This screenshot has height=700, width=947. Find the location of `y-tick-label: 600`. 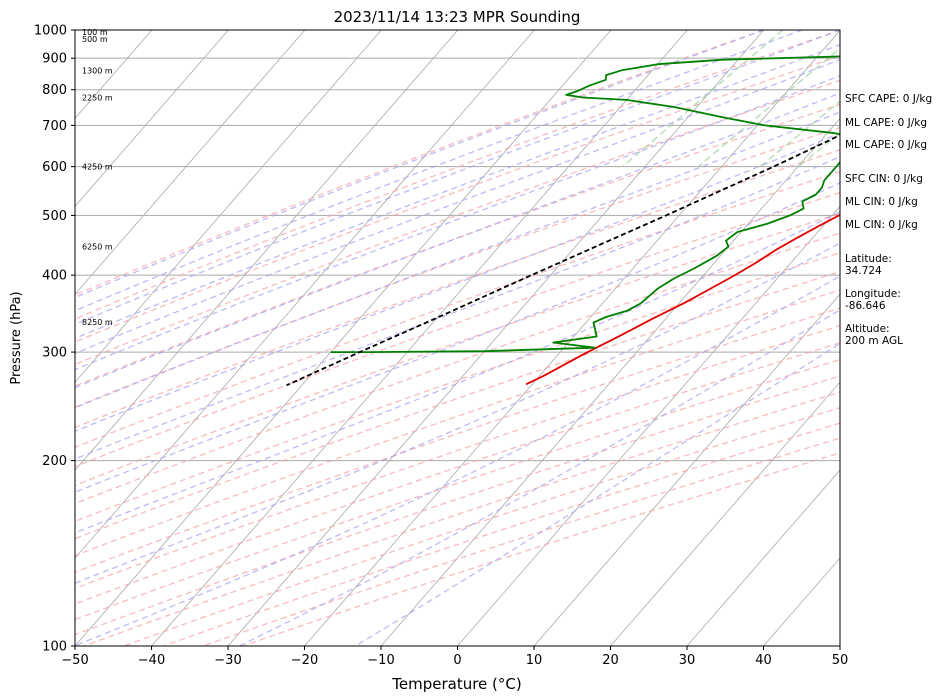

y-tick-label: 600 is located at coordinates (54, 167).